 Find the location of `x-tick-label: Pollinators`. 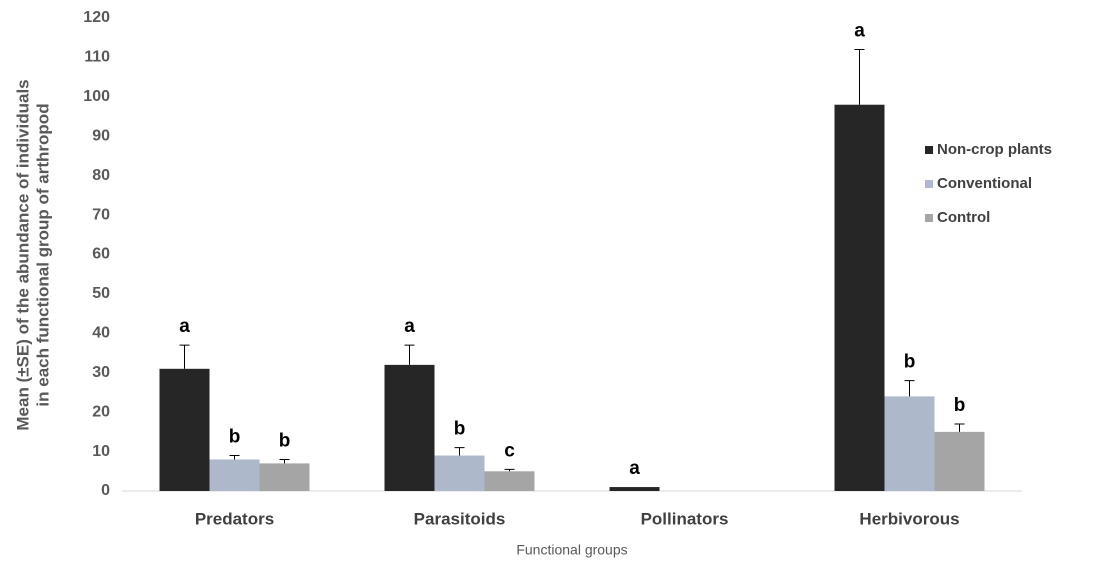

x-tick-label: Pollinators is located at coordinates (685, 518).